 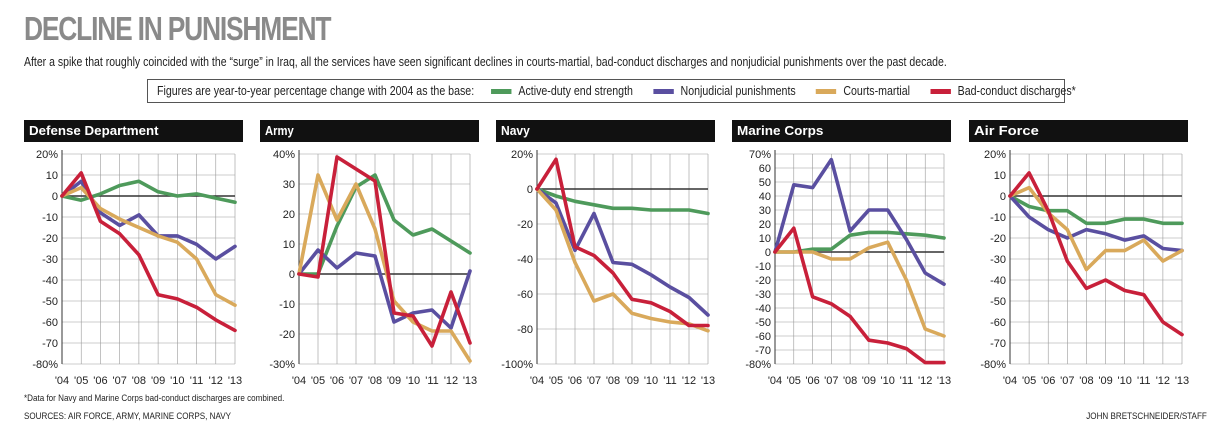 I want to click on air-force-ytick-label: -20, so click(x=998, y=239).